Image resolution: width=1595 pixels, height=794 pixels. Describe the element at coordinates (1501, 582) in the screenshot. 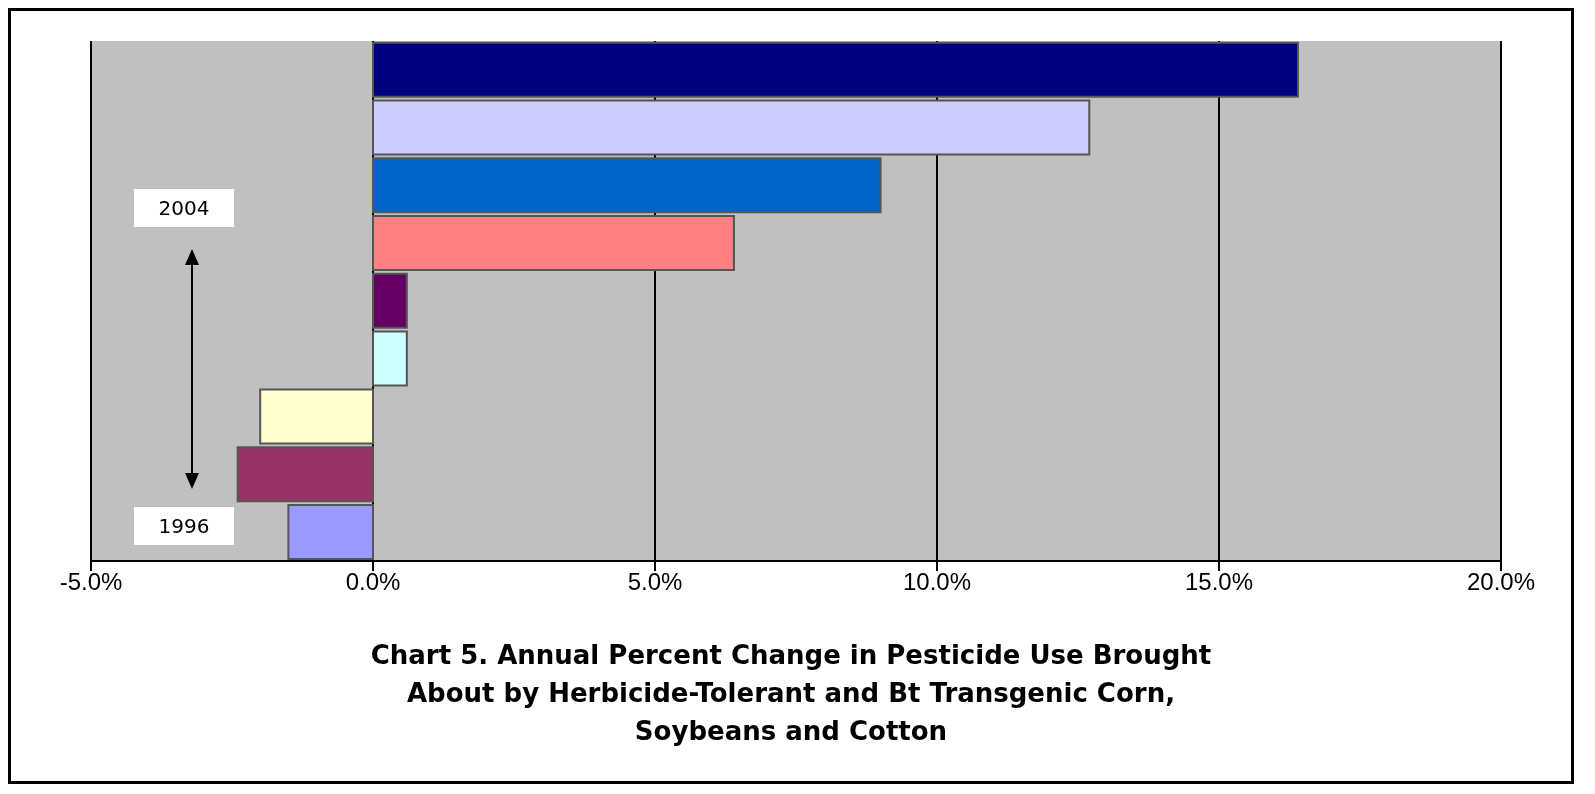

I see `x-tick-label: 20.0%` at that location.